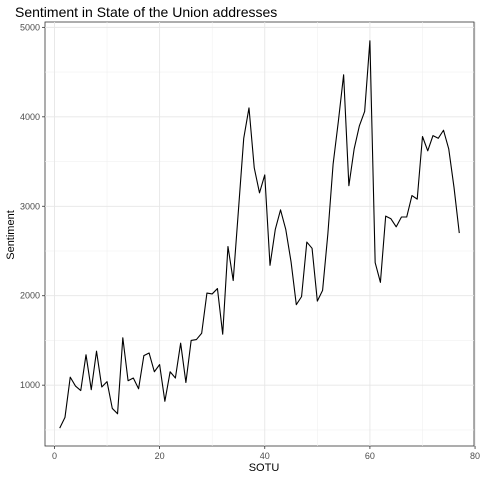  Describe the element at coordinates (475, 456) in the screenshot. I see `x-tick-label: 80` at that location.